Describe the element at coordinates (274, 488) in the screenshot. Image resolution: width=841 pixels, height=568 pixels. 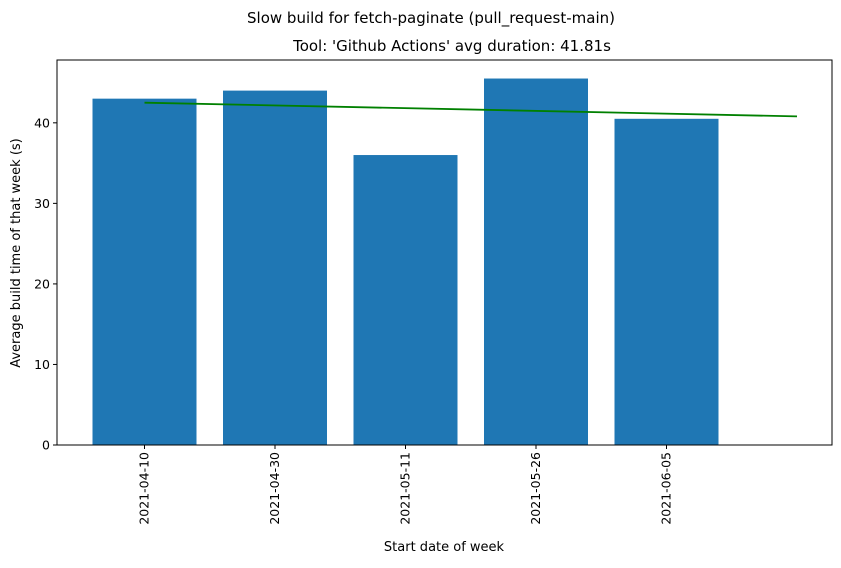
I see `x-tick-label-2021-04-30: 2021-04-30` at that location.